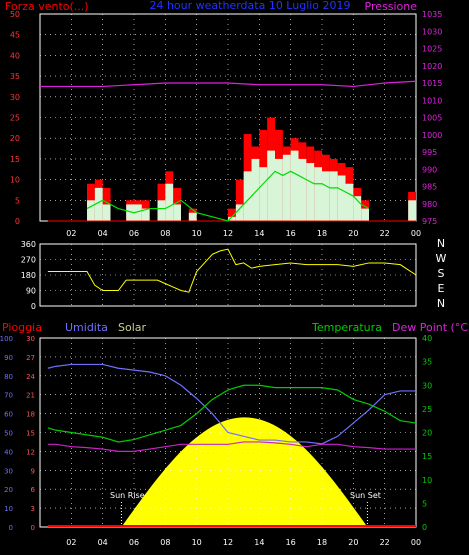 This screenshot has width=469, height=555. Describe the element at coordinates (427, 480) in the screenshot. I see `temperature-tick-label: 10` at that location.